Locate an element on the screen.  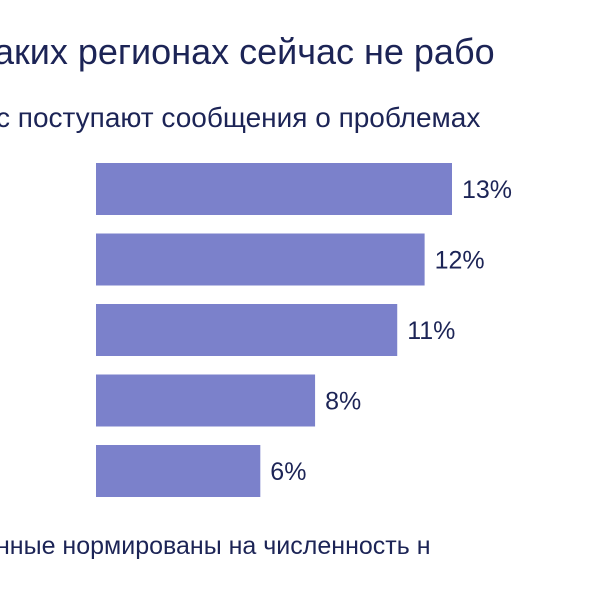
chart-footnote: нные нормированы на численность н is located at coordinates (215, 546).